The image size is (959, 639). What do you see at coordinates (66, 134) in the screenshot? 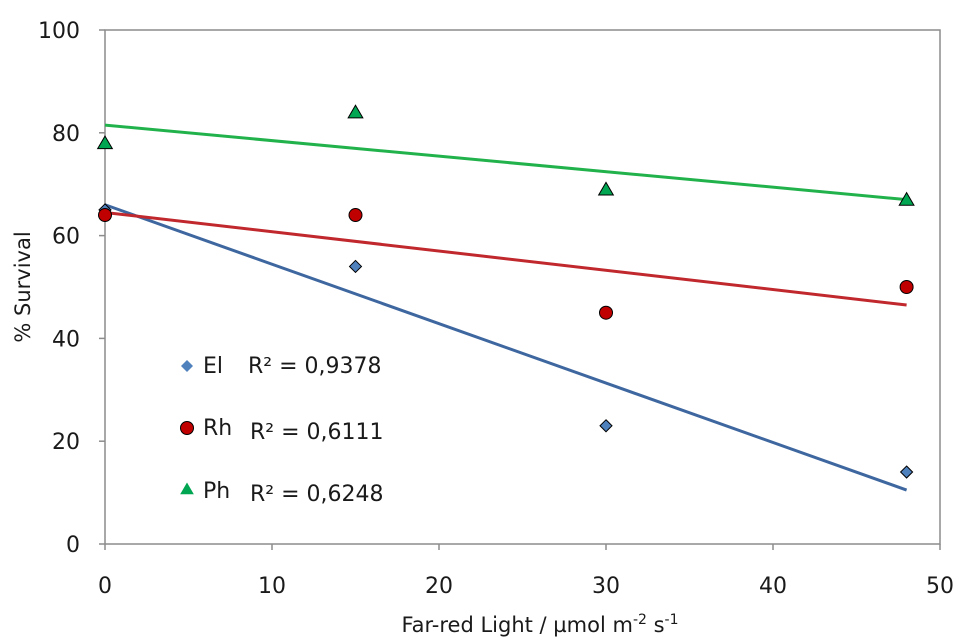
I see `y-tick-label: 80` at bounding box center [66, 134].